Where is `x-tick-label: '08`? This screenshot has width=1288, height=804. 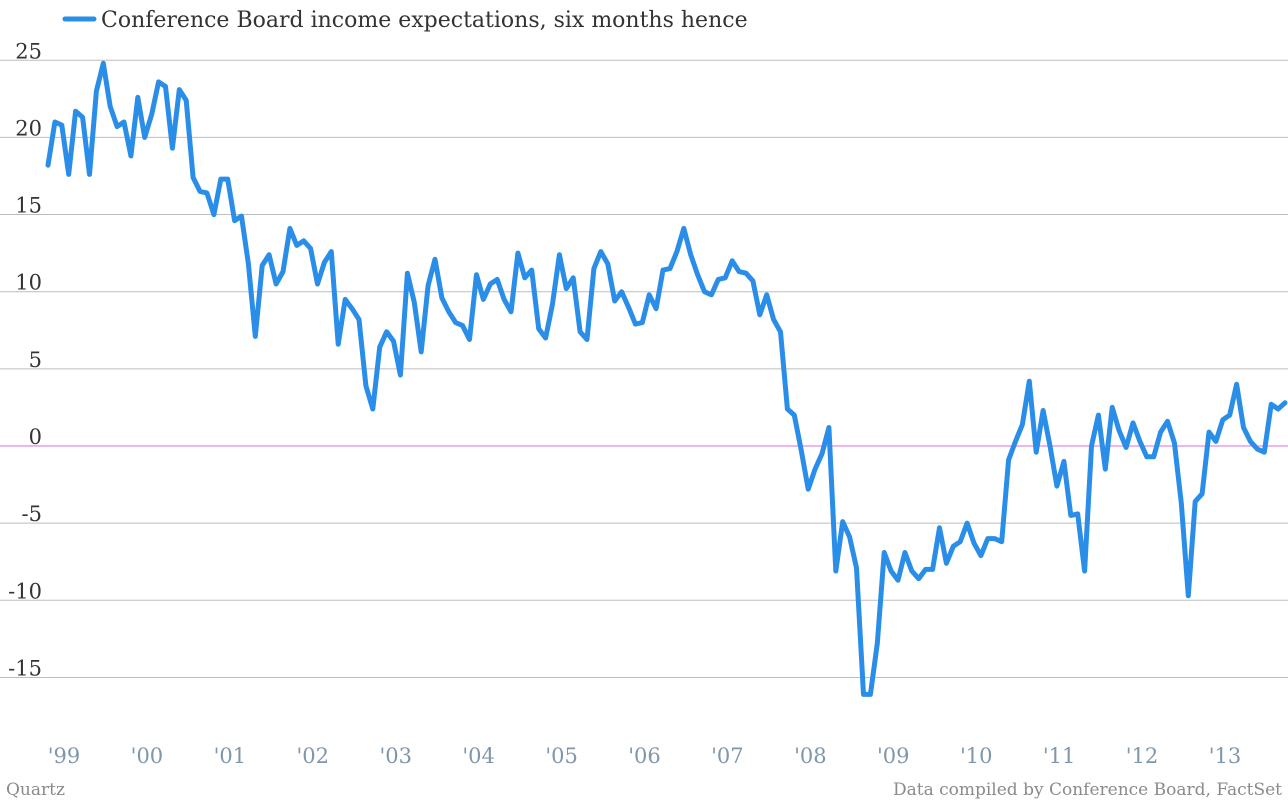 x-tick-label: '08 is located at coordinates (810, 756).